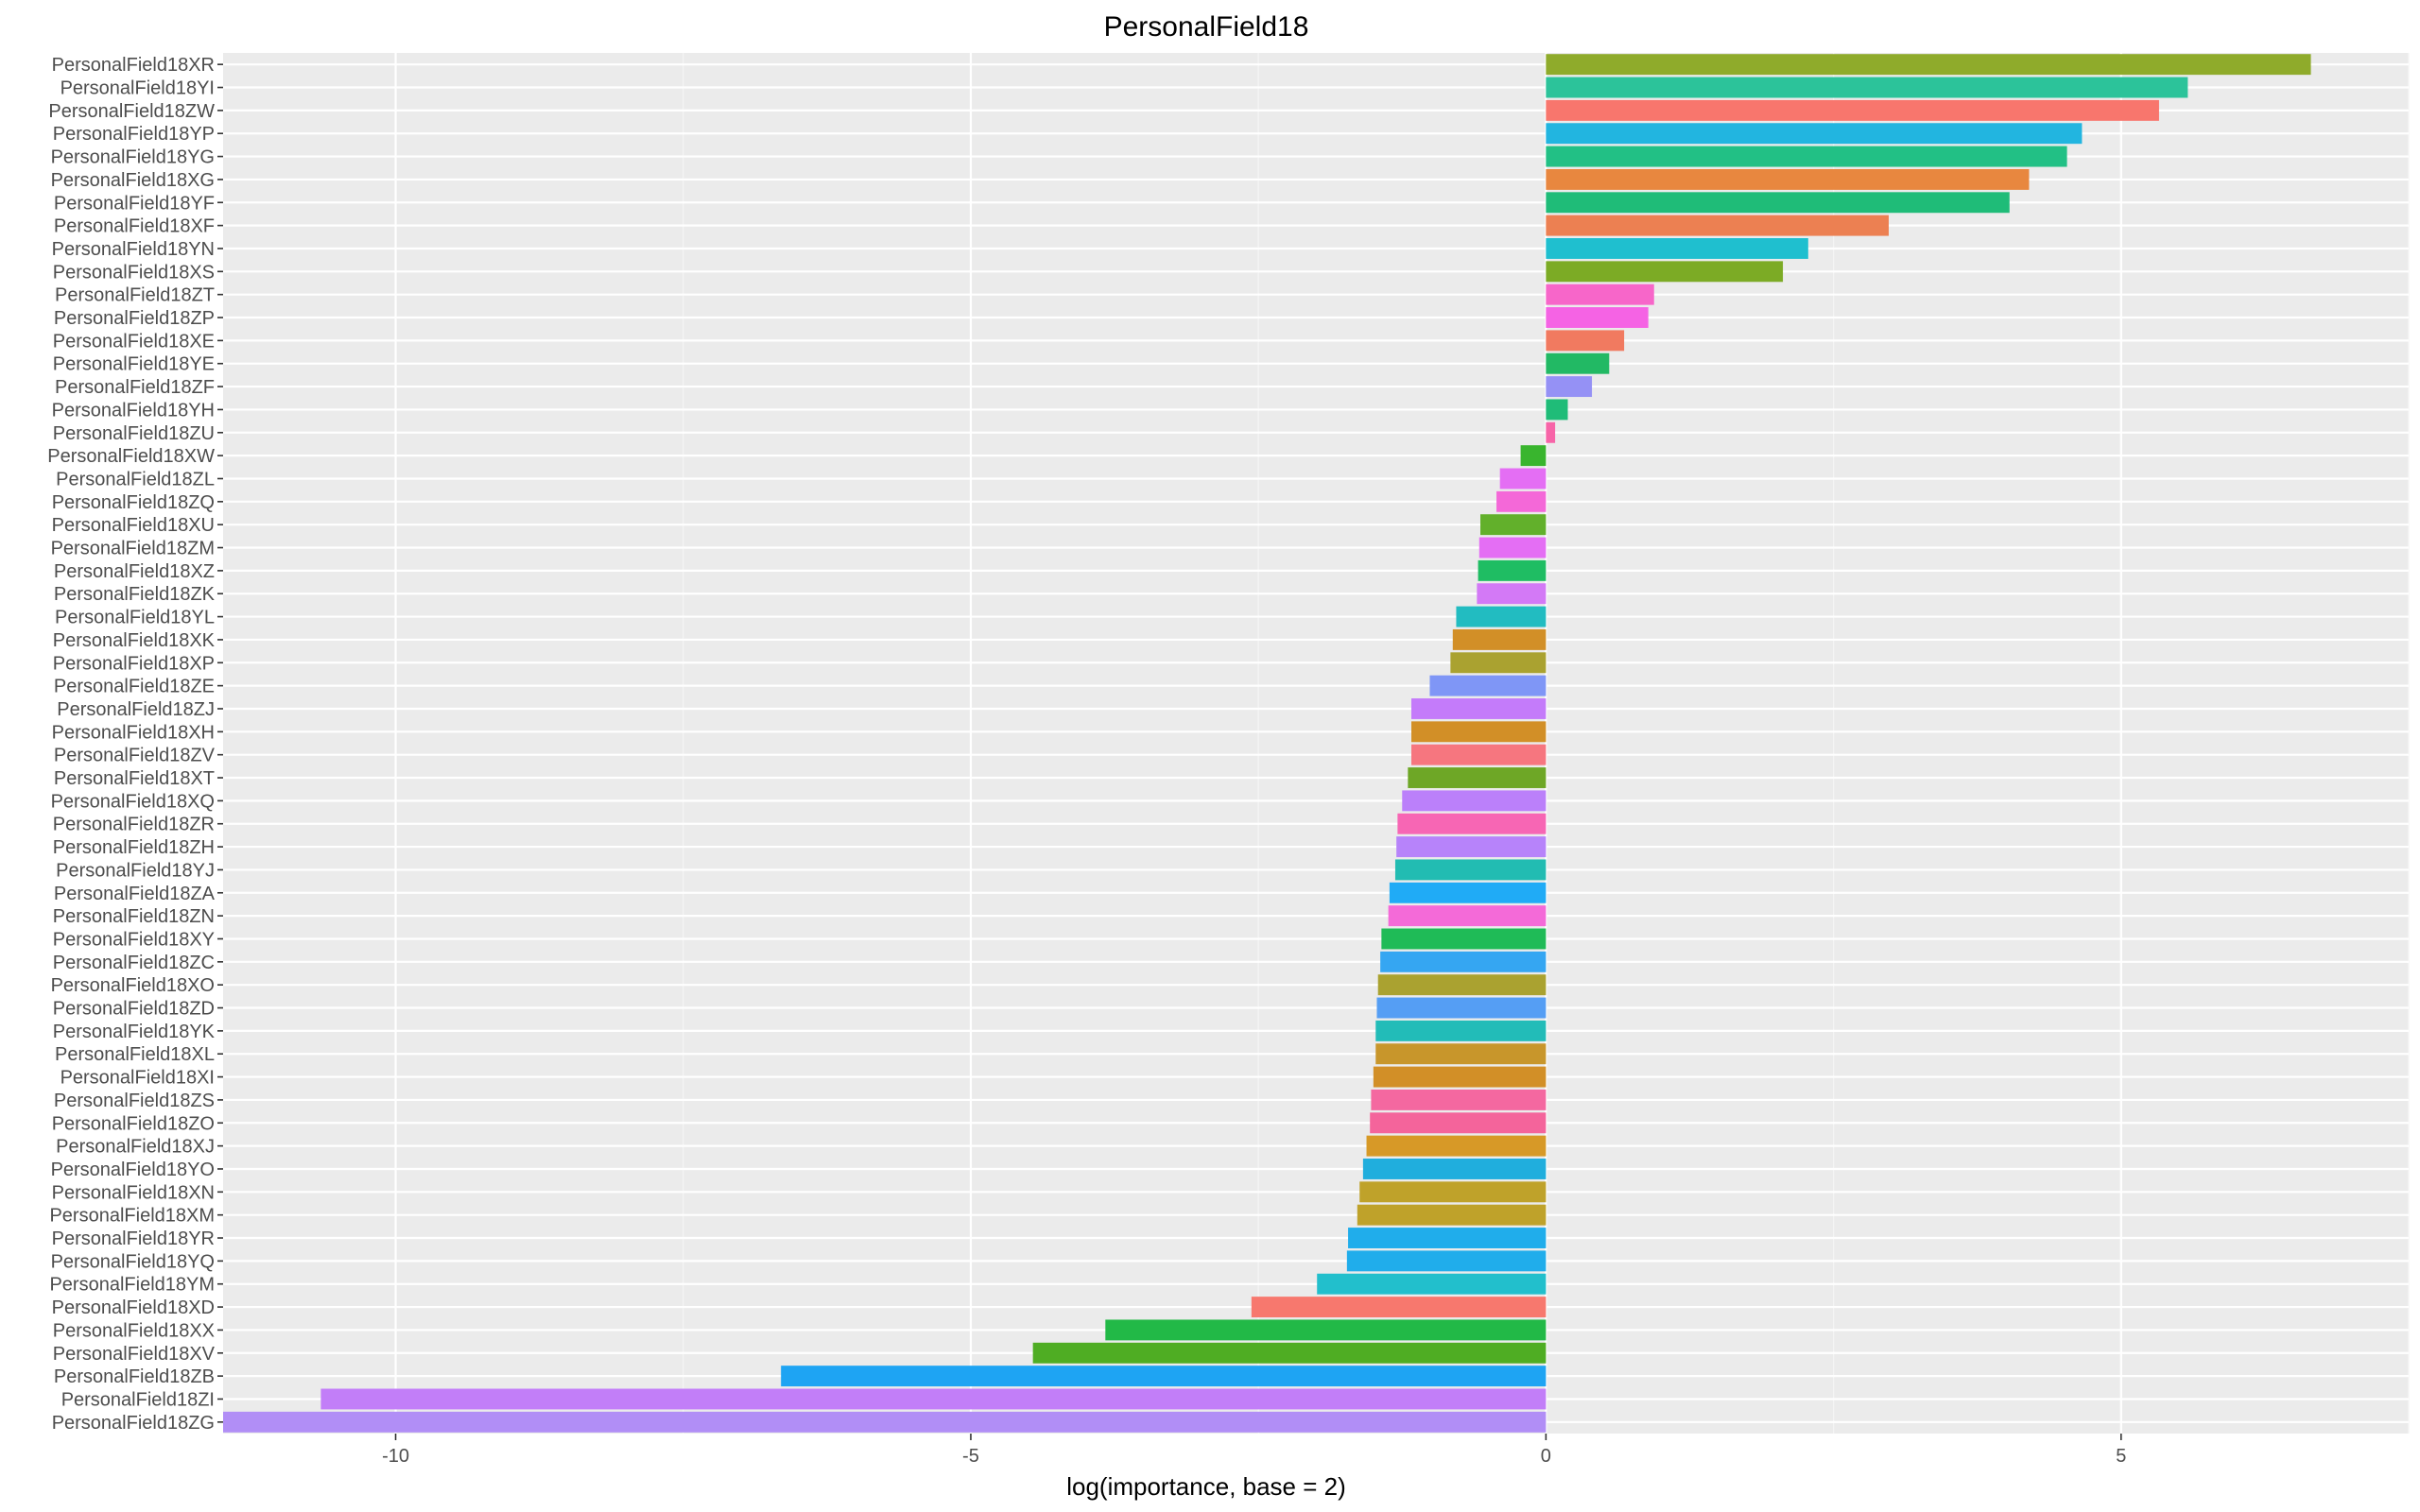 This screenshot has width=2420, height=1512. Describe the element at coordinates (134, 226) in the screenshot. I see `y-tick-label: PersonalField18XF` at that location.